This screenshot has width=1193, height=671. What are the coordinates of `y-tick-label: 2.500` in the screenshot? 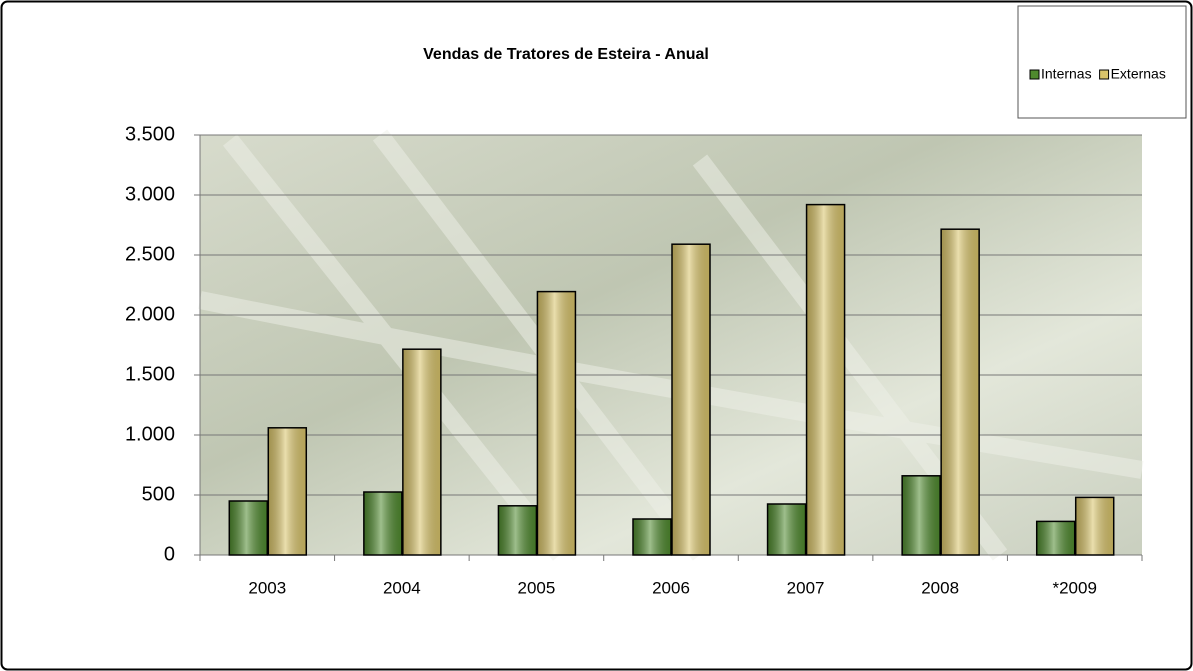 It's located at (150, 254).